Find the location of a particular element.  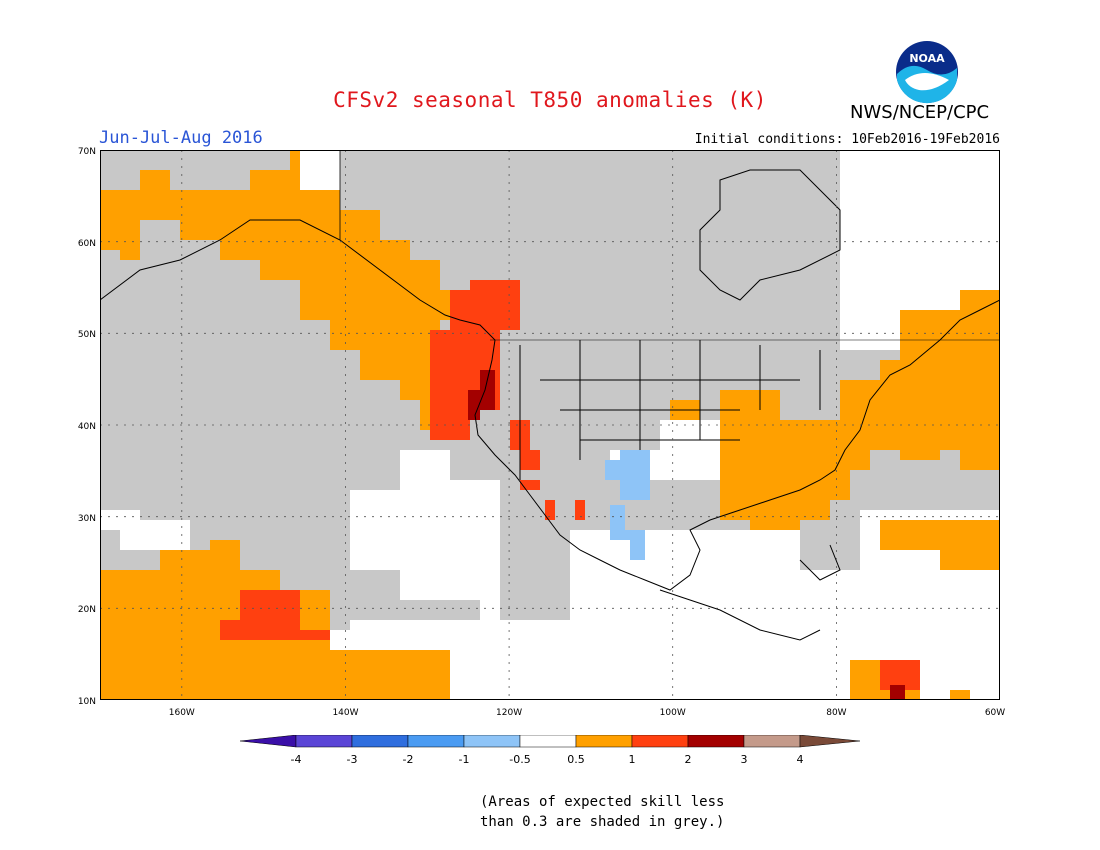

legend-arrow-low is located at coordinates (268, 741).